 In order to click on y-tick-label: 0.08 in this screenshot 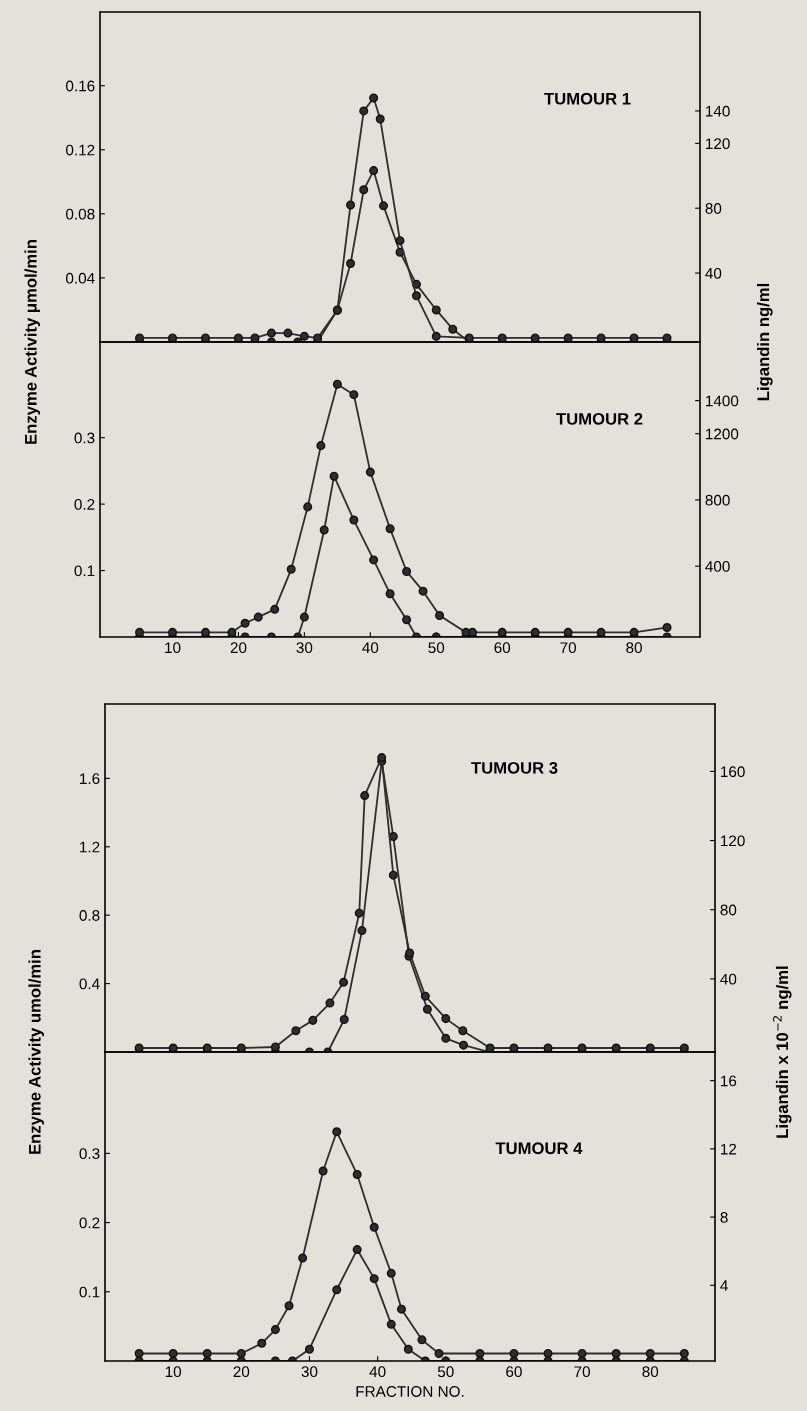, I will do `click(80, 214)`.